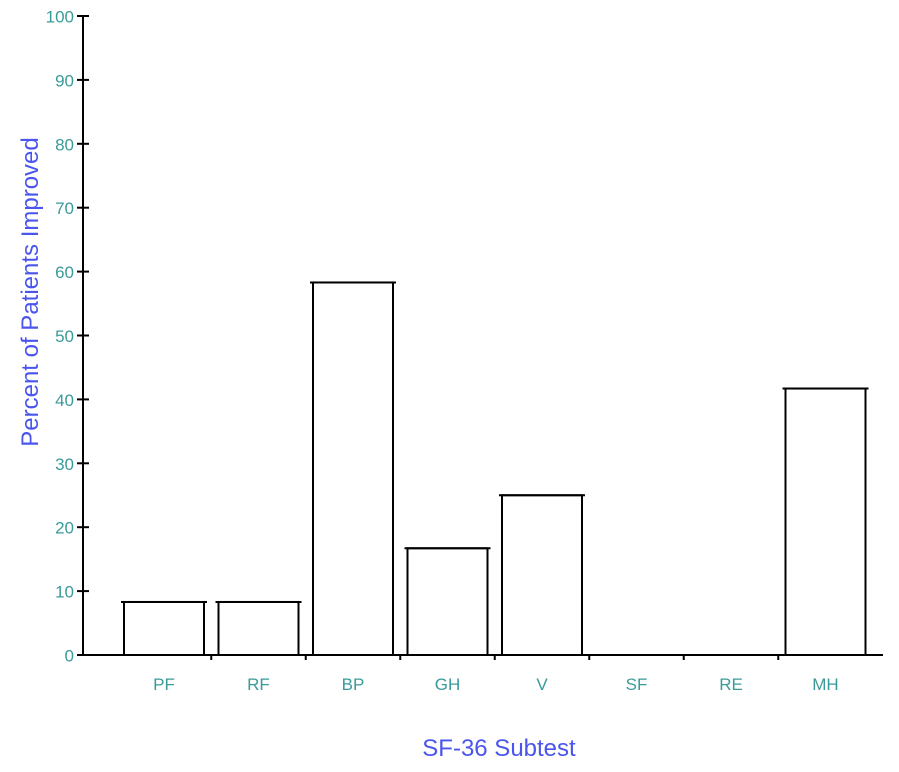 This screenshot has height=772, width=899. I want to click on x-tick-label-mh: MH, so click(825, 684).